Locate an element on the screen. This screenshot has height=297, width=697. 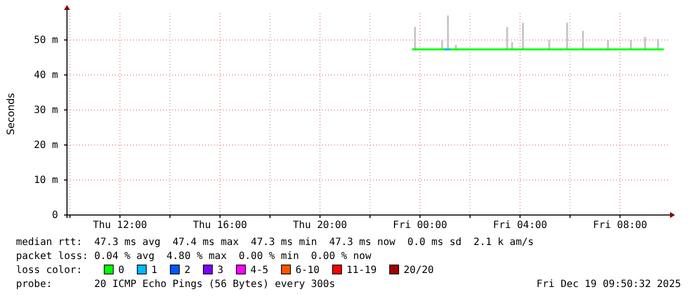
x-tick-label: Thu 16:00 is located at coordinates (220, 226).